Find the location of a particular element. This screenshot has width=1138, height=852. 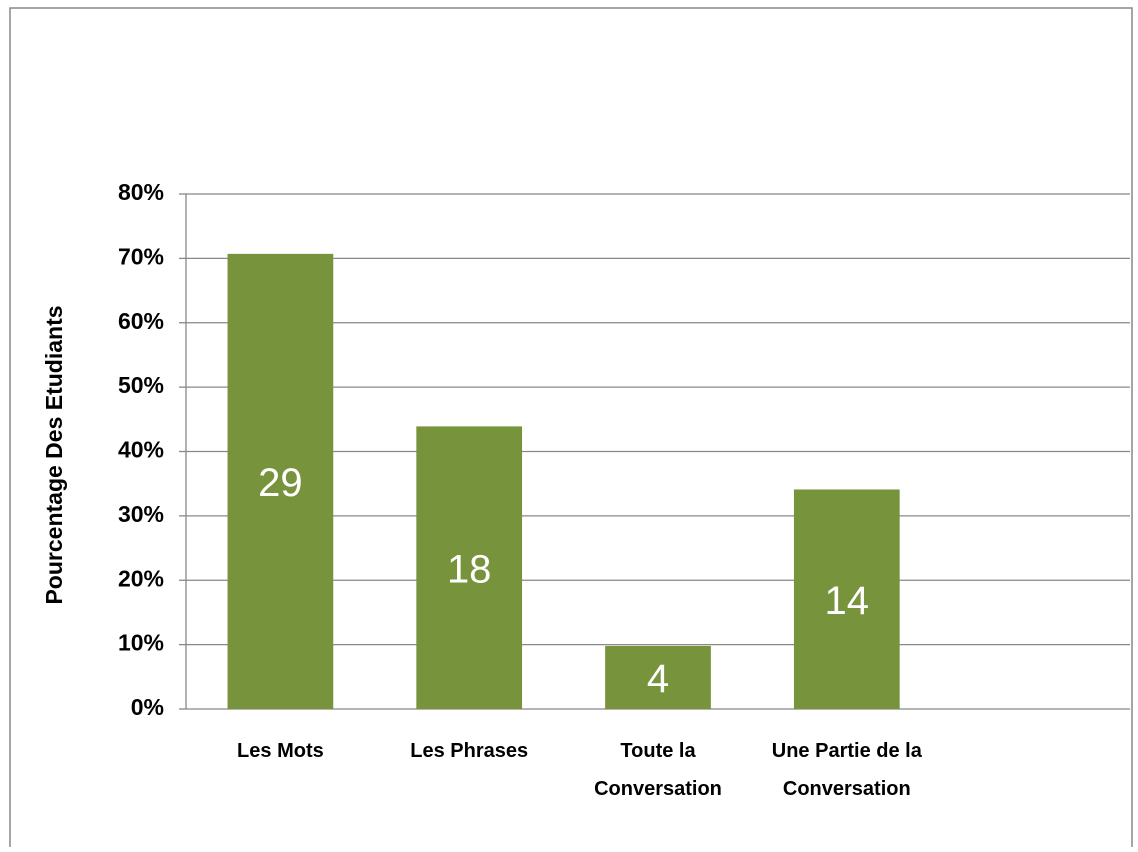

y-tick-label: 10% is located at coordinates (141, 643).